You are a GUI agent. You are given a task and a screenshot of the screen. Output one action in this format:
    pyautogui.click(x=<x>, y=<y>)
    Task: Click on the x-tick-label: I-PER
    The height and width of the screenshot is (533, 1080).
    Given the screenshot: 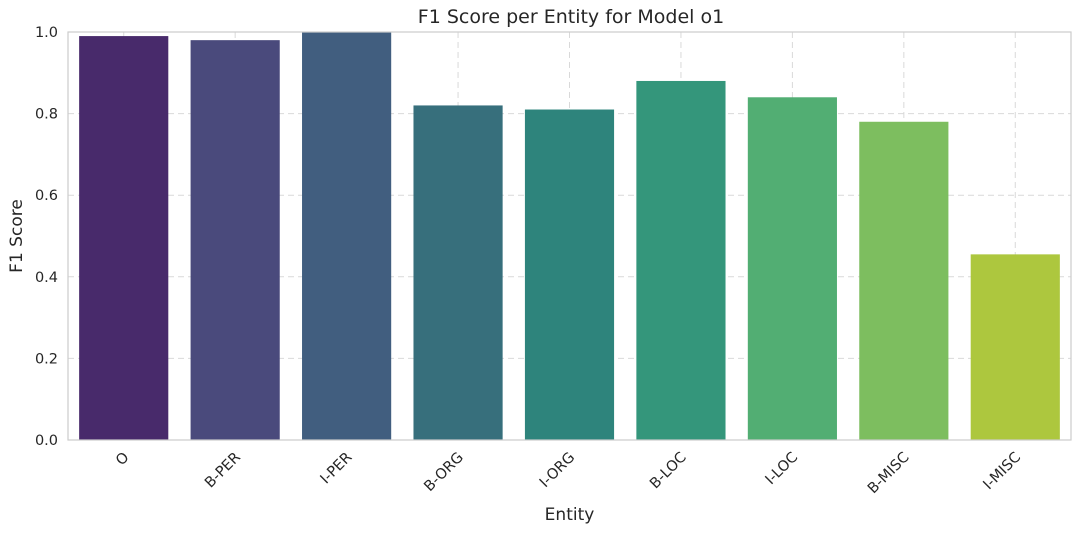 What is the action you would take?
    pyautogui.click(x=337, y=469)
    